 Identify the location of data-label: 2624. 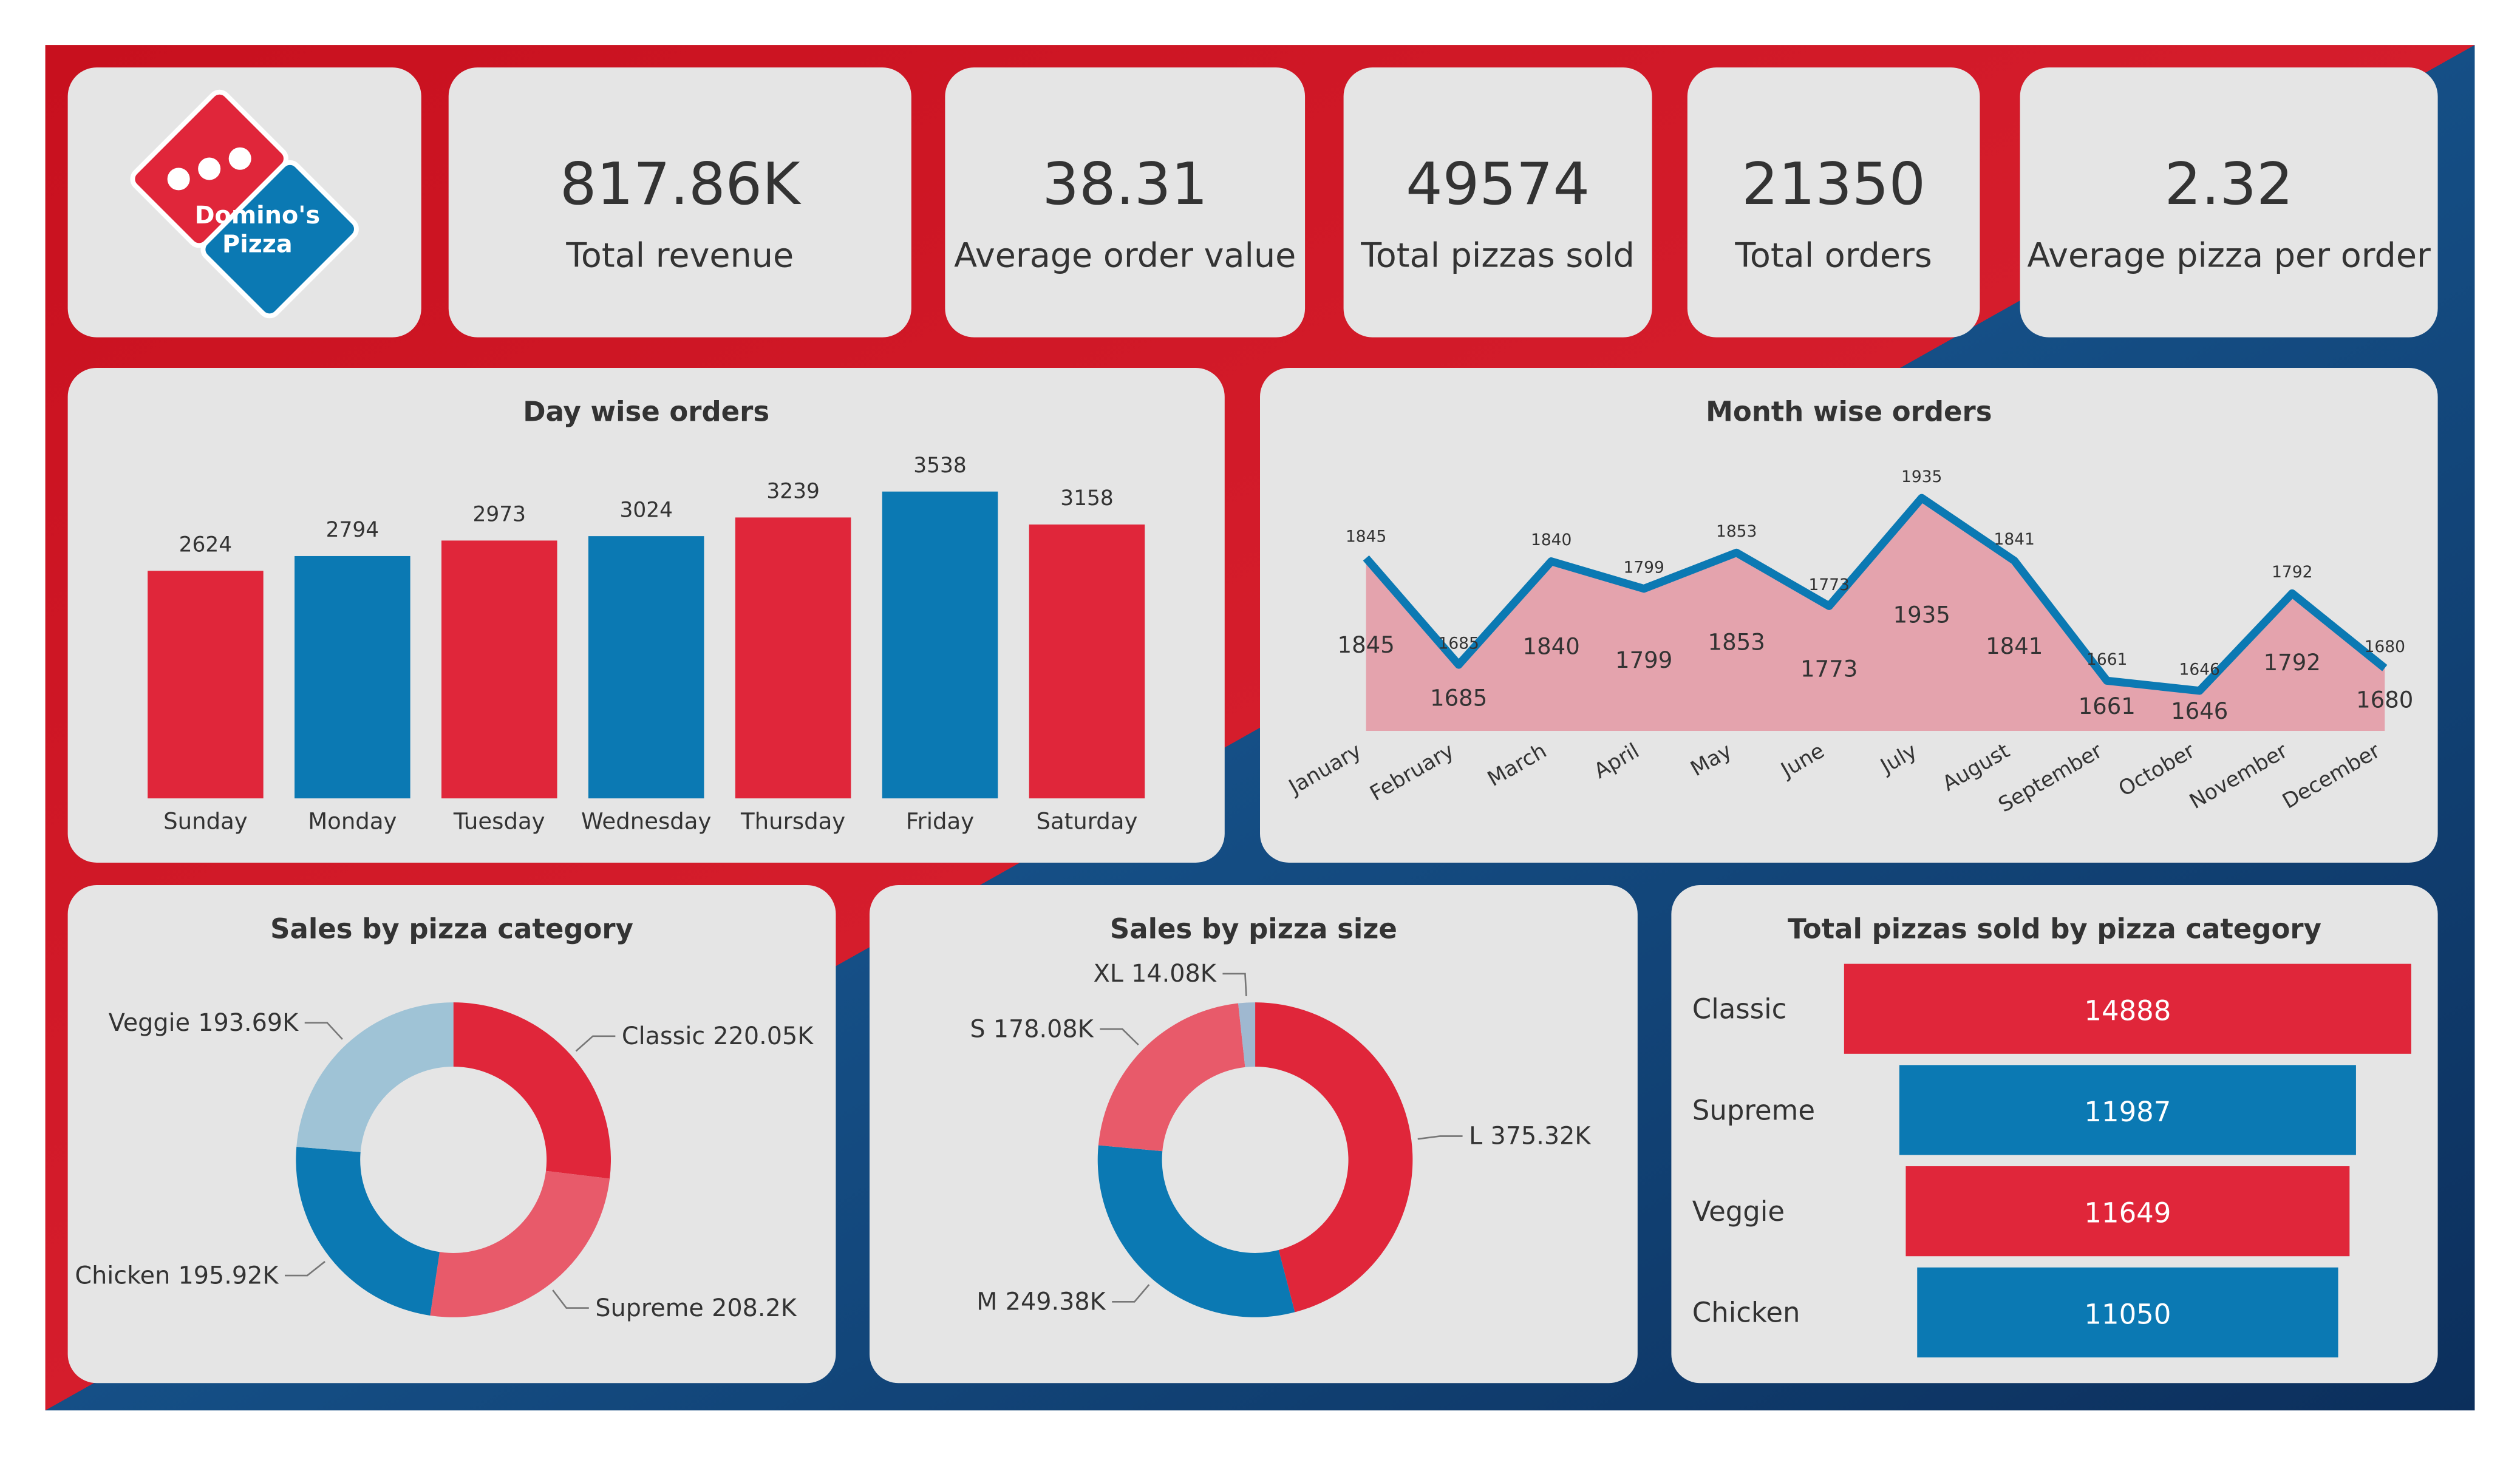
(205, 545).